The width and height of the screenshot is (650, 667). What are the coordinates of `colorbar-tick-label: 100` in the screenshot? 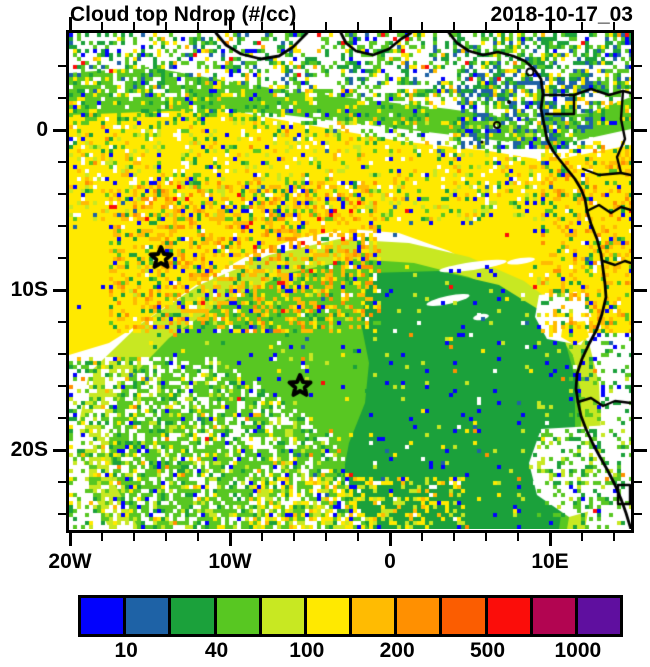 It's located at (307, 650).